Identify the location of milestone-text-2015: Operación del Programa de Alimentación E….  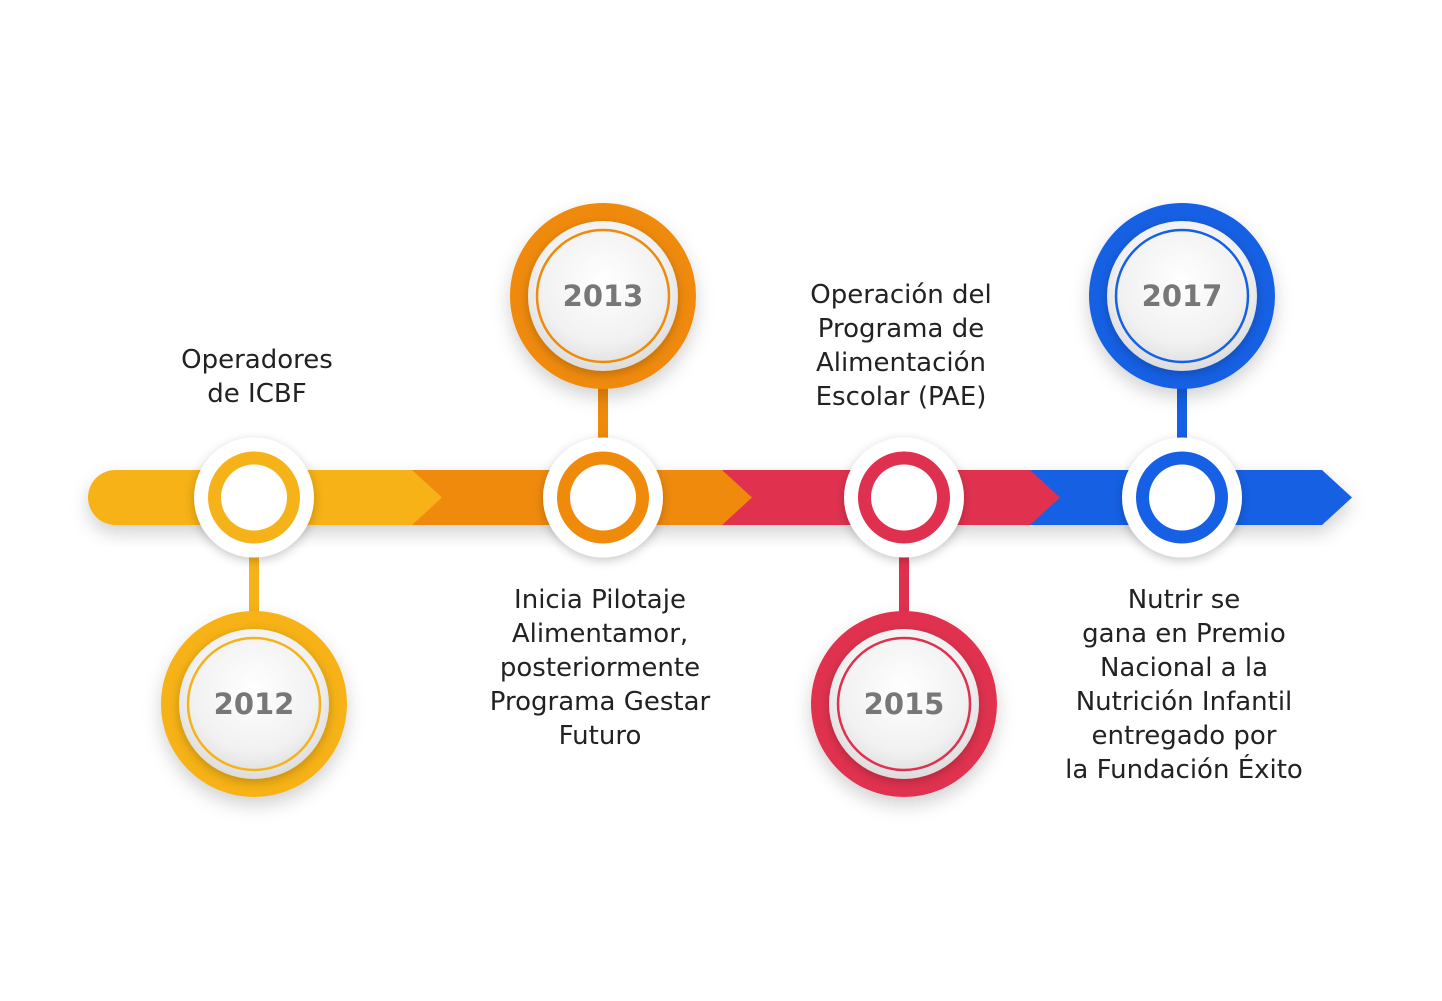
(901, 346).